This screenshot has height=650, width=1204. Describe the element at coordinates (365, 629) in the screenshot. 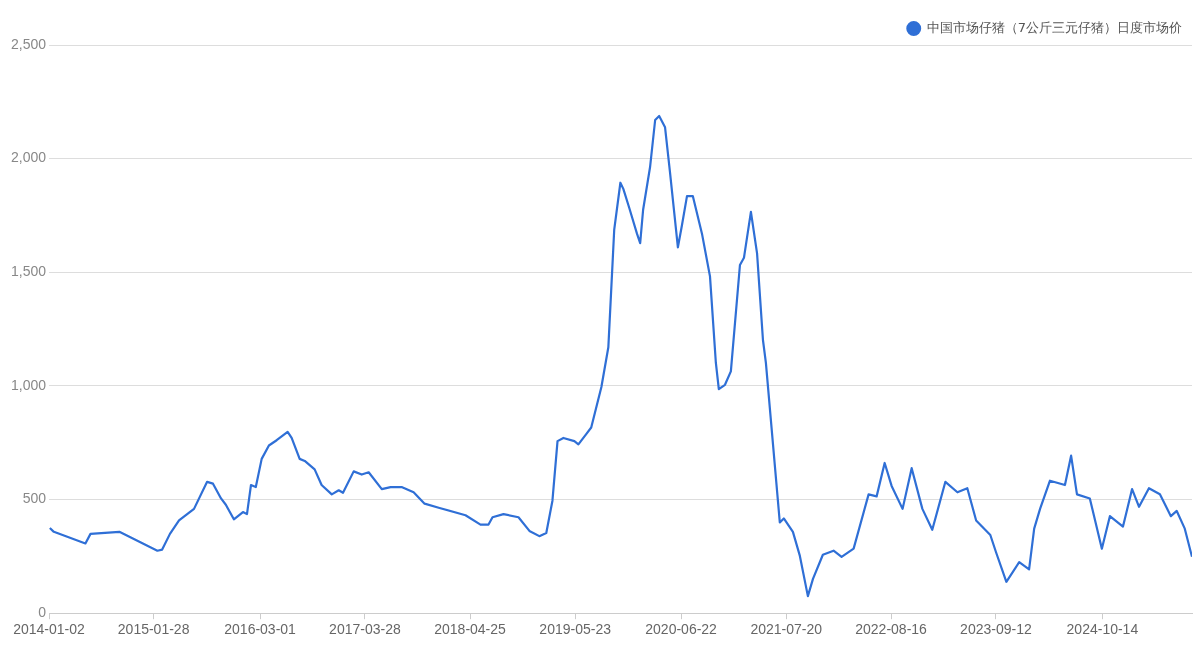

I see `x-tick-label: 2017-03-28` at that location.